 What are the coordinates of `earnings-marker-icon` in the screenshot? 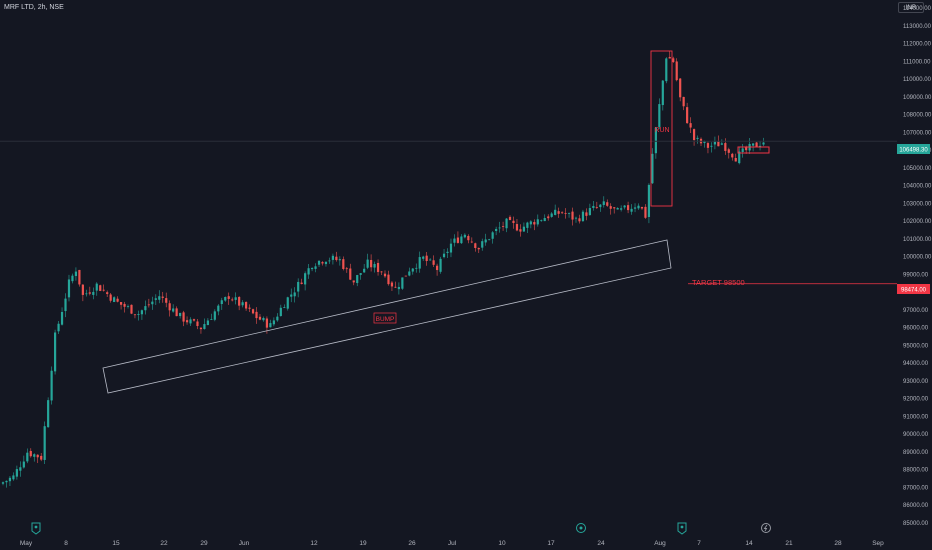 It's located at (36, 528).